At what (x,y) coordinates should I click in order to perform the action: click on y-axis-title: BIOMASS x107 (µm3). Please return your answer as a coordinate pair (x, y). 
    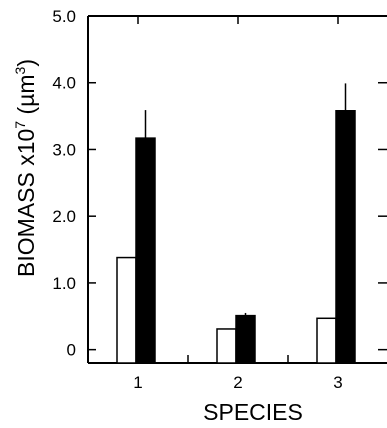
    Looking at the image, I should click on (25, 168).